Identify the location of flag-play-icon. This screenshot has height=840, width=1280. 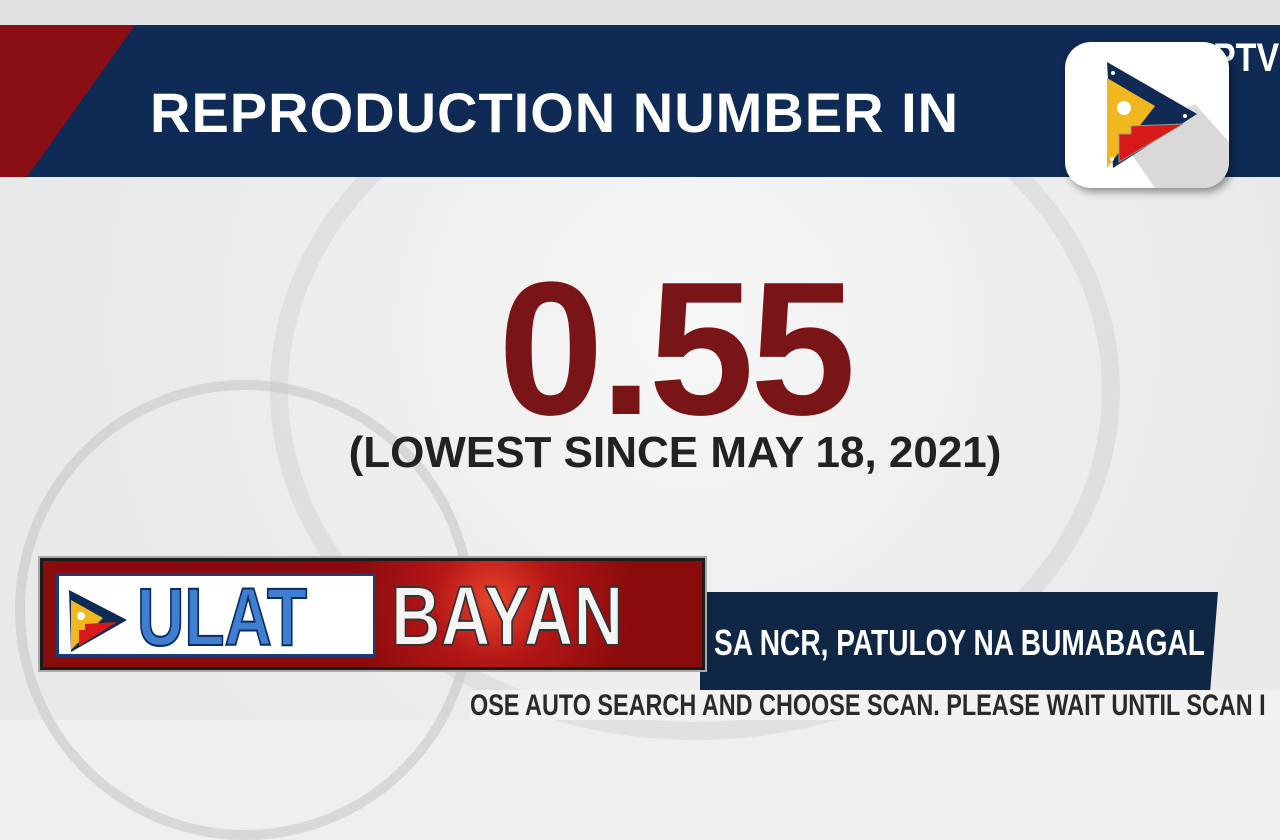
(98, 621).